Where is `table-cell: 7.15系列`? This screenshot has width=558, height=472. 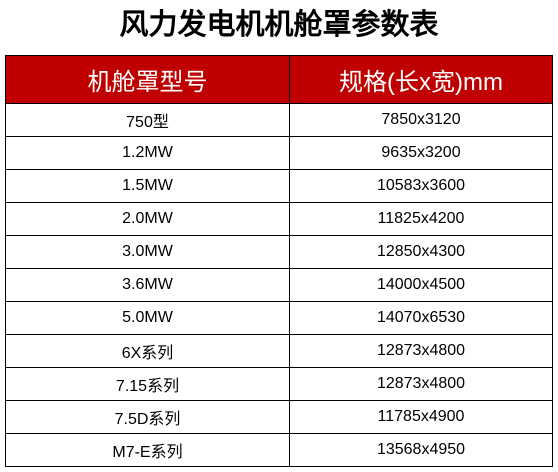
table-cell: 7.15系列 is located at coordinates (147, 384).